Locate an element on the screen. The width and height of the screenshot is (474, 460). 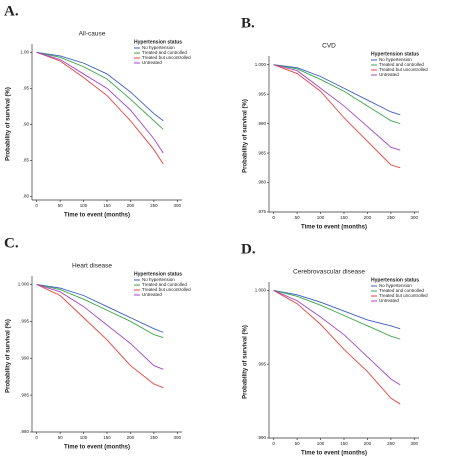
panel-label: A. is located at coordinates (11, 11).